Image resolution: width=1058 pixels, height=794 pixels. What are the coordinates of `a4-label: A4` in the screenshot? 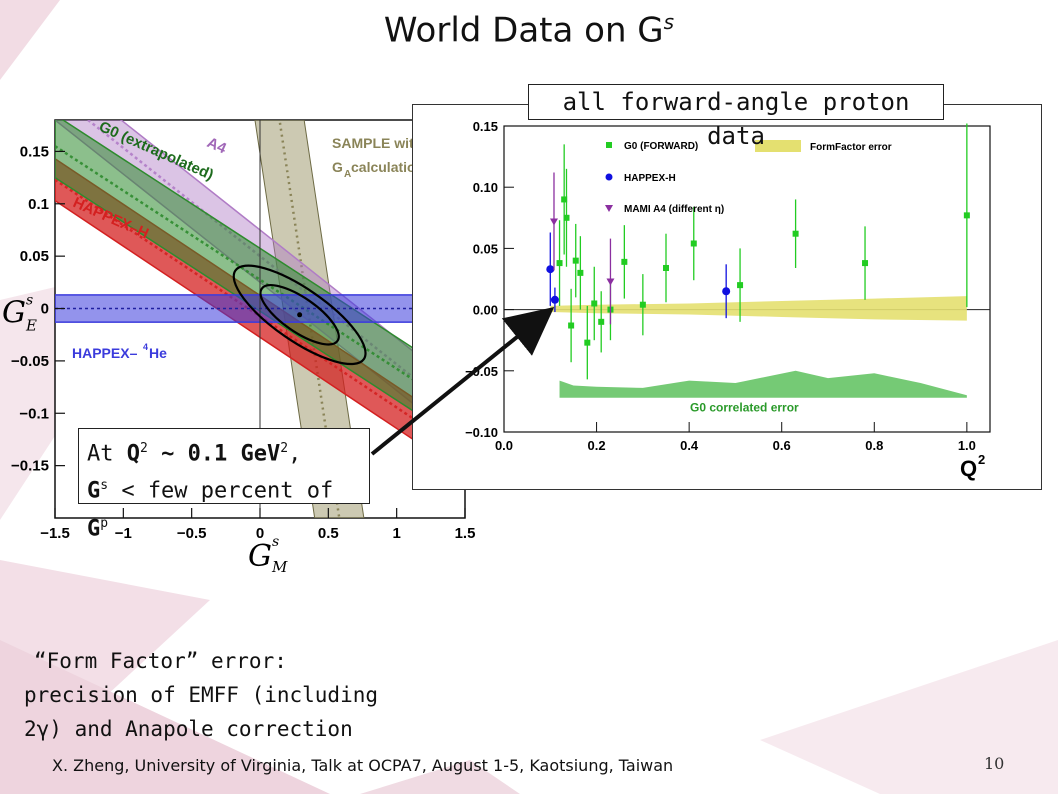 It's located at (216, 146).